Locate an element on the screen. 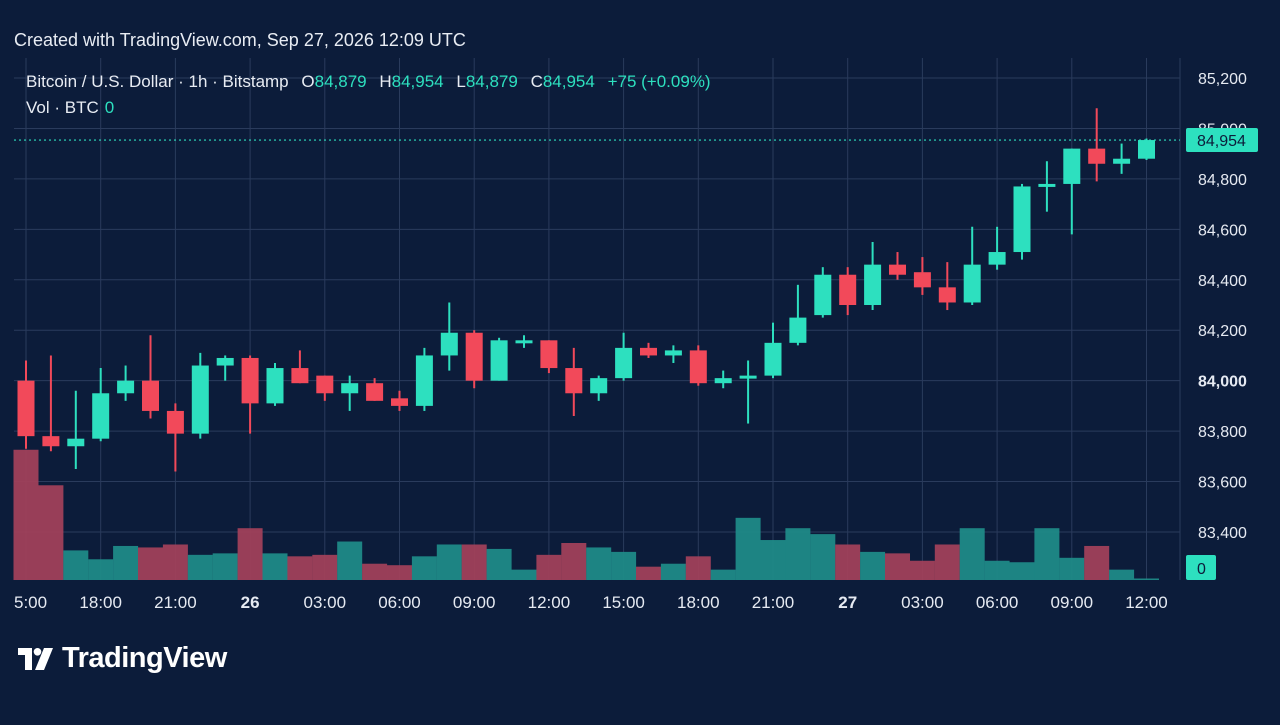 This screenshot has height=725, width=1280. time-axis-label: 26 is located at coordinates (250, 602).